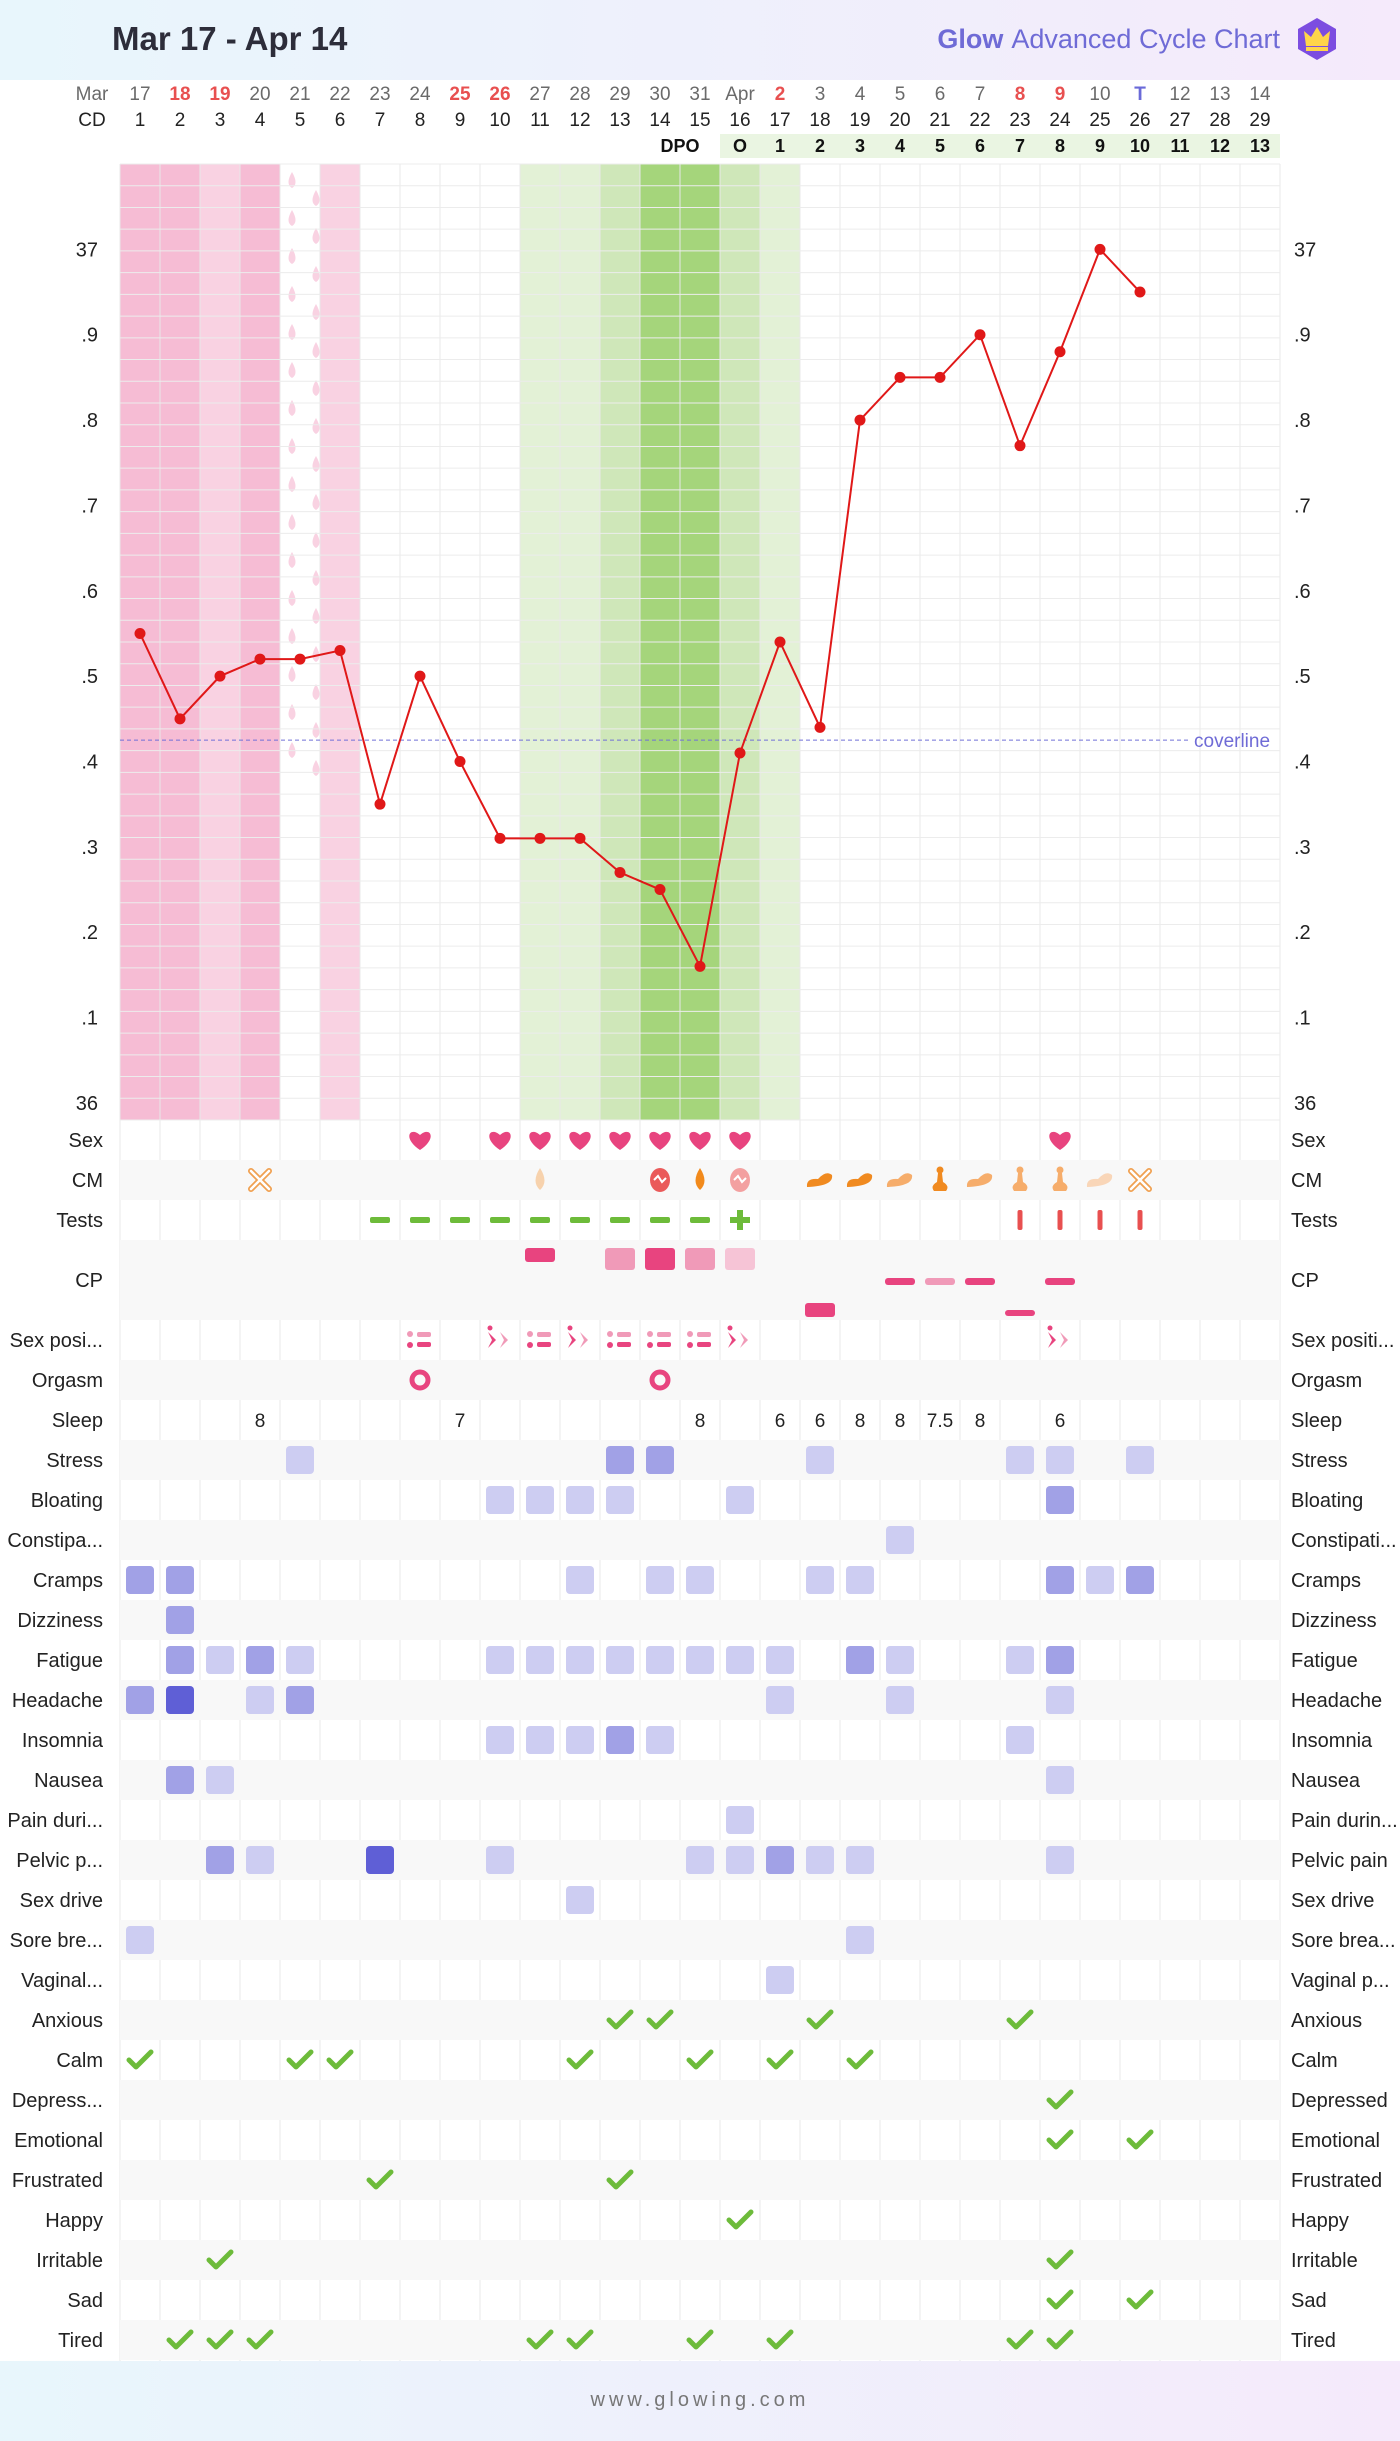 This screenshot has width=1400, height=2441. What do you see at coordinates (740, 146) in the screenshot?
I see `dpo-value: O` at bounding box center [740, 146].